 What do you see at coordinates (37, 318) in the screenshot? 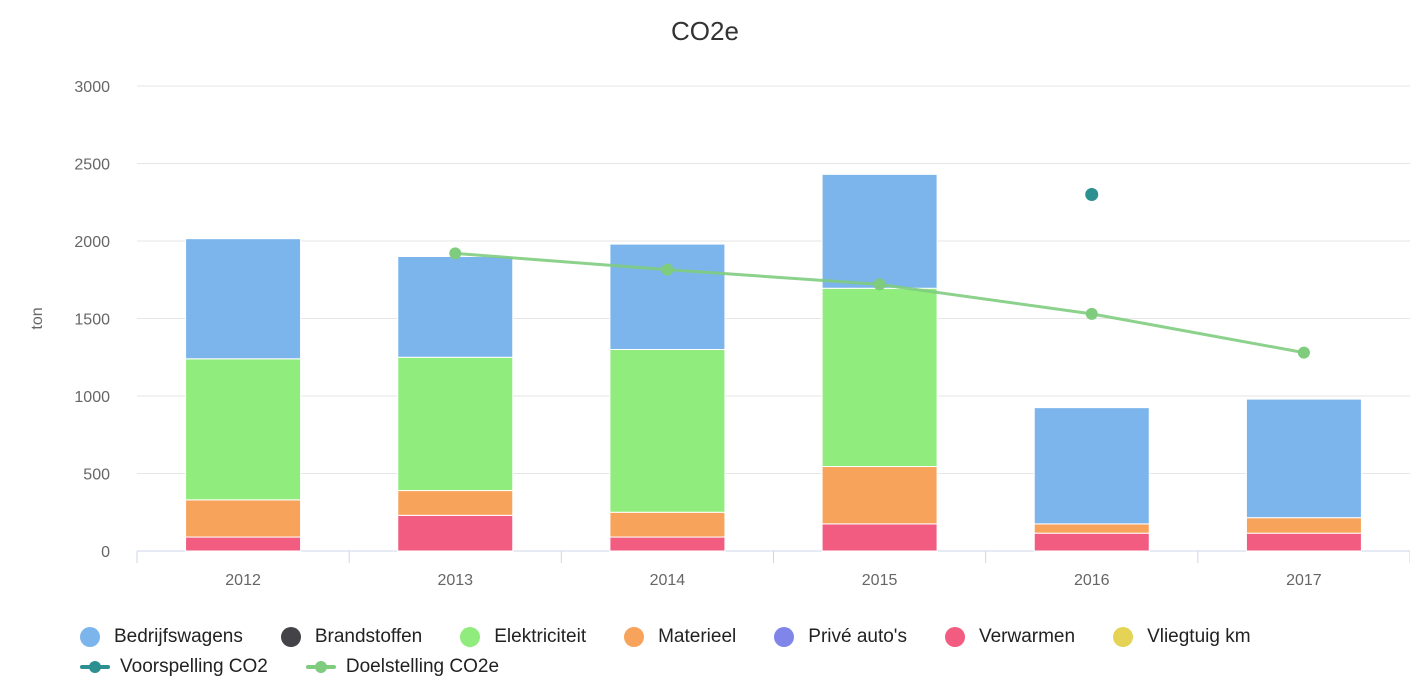
I see `y-axis-title: ton` at bounding box center [37, 318].